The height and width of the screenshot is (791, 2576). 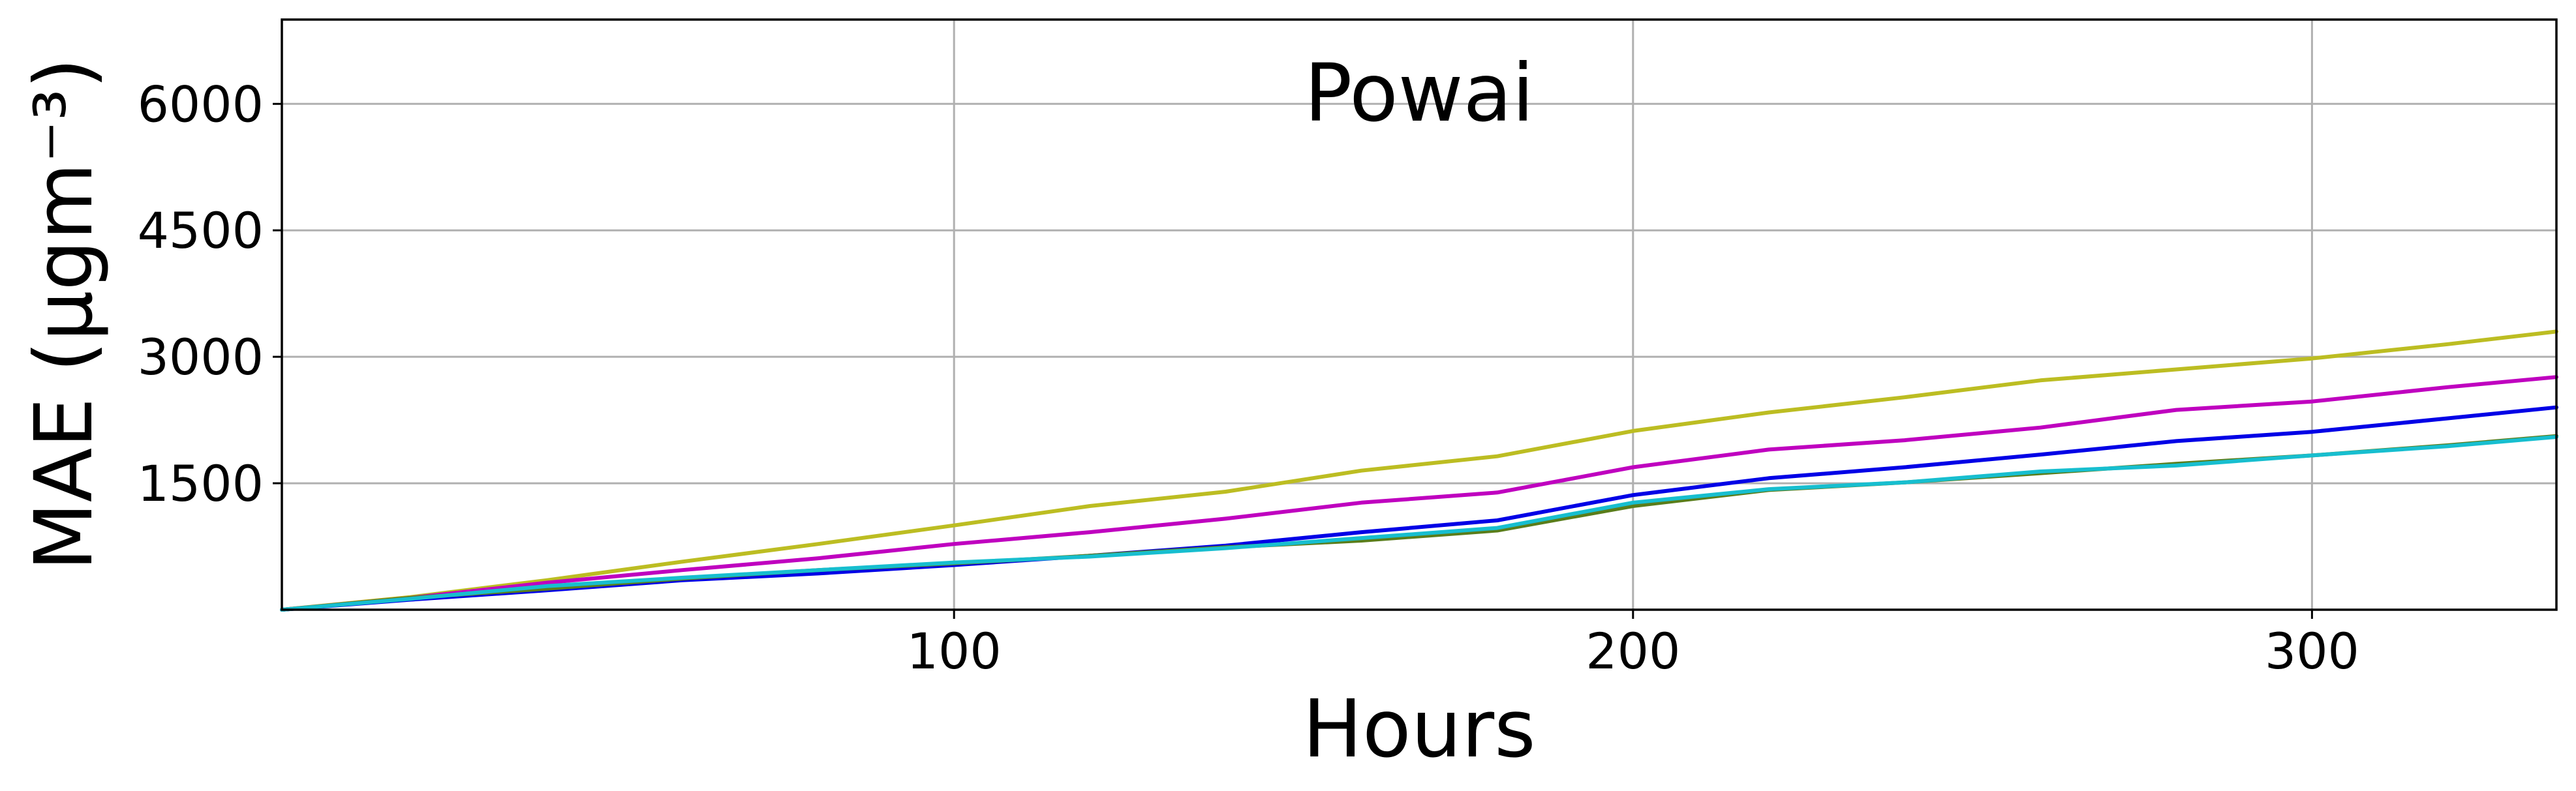 I want to click on y-tick-label: 3000, so click(x=201, y=357).